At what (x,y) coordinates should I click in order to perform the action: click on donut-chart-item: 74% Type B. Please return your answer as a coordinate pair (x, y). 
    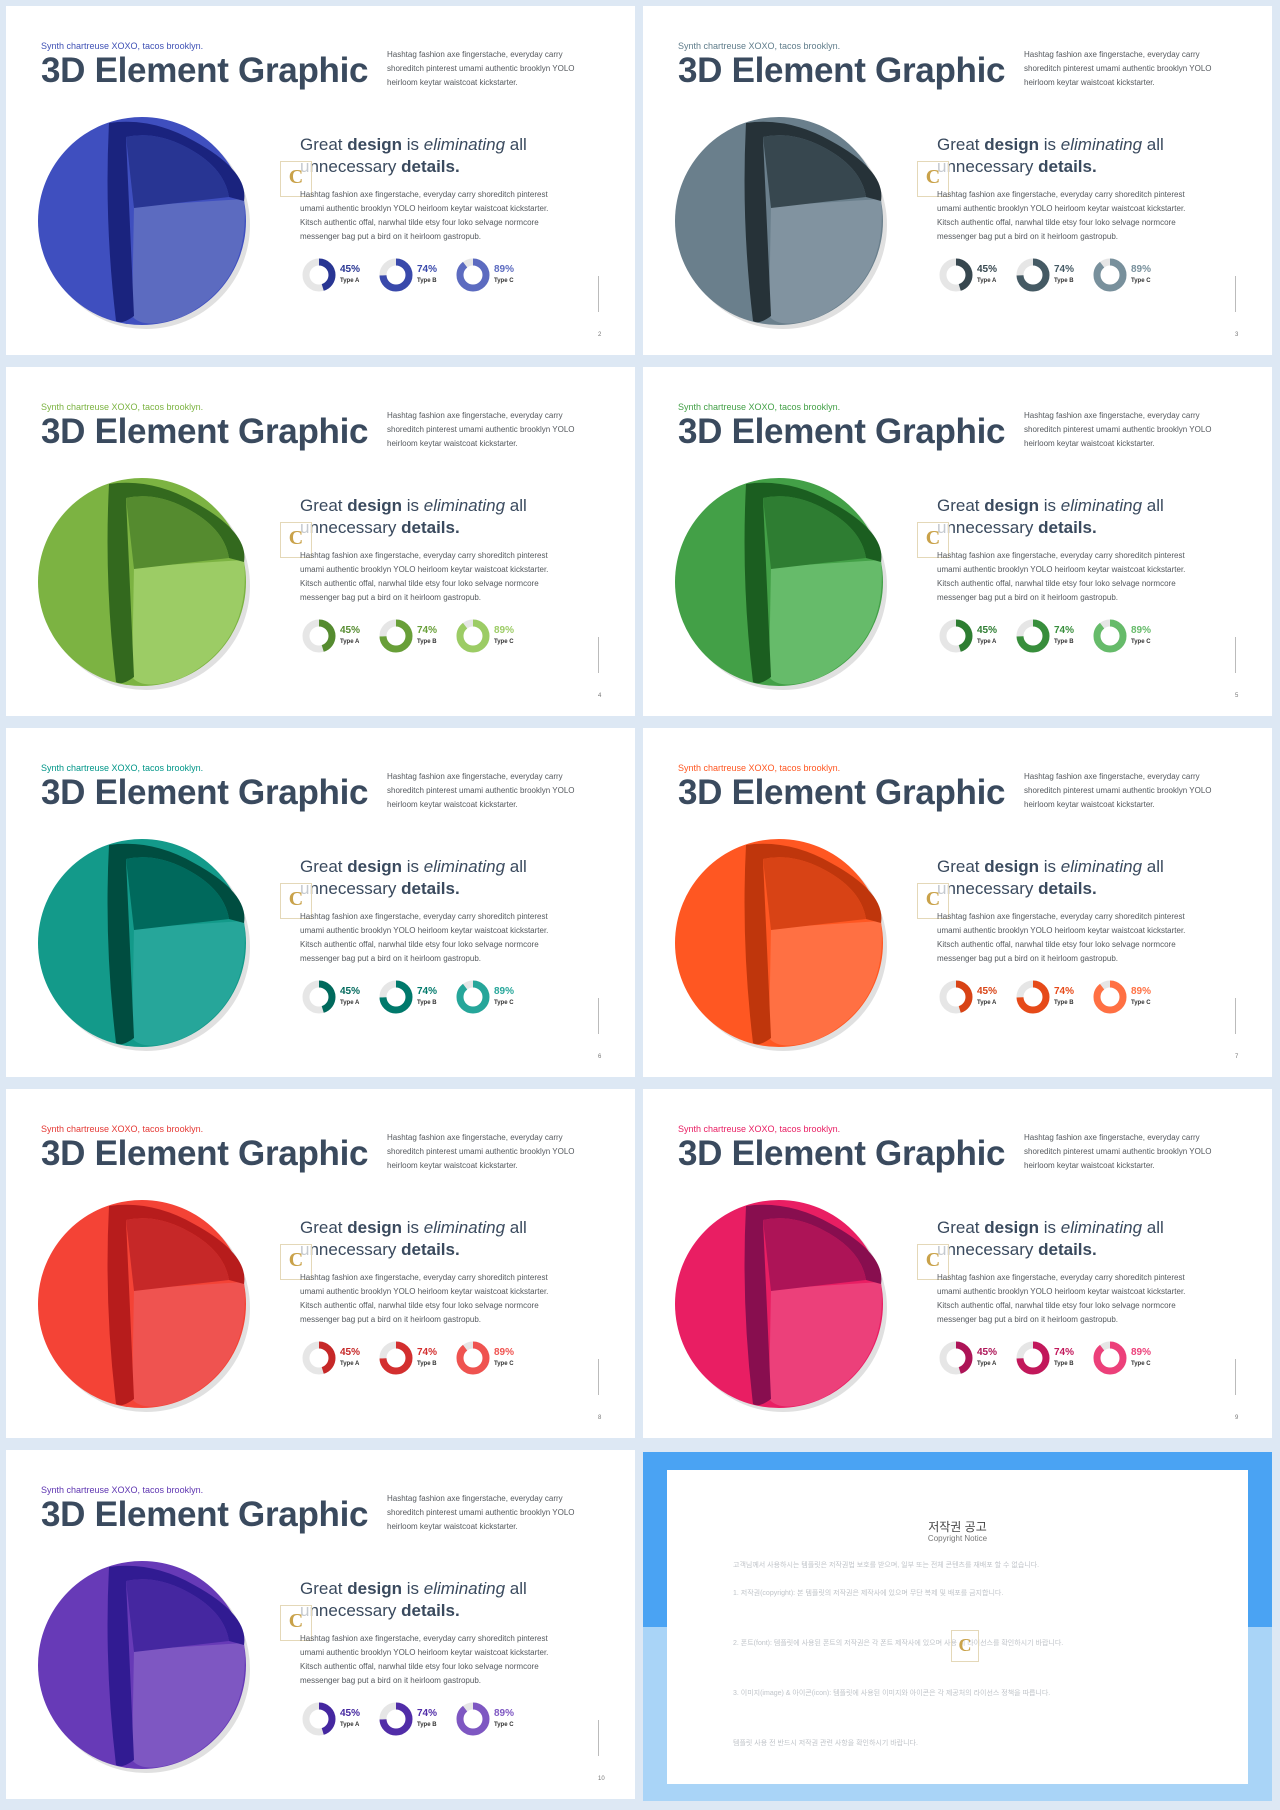
    Looking at the image, I should click on (416, 998).